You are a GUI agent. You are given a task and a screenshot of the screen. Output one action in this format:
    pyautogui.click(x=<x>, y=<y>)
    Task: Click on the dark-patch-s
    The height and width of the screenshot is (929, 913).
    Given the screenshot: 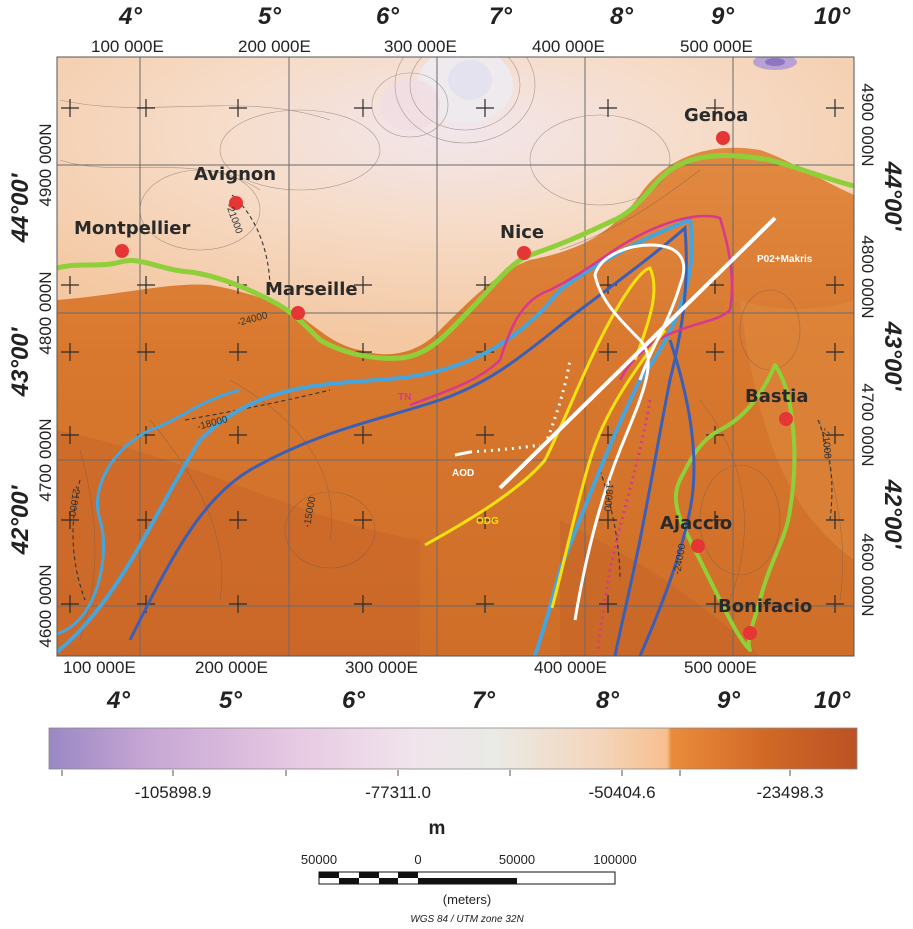 What is the action you would take?
    pyautogui.click(x=660, y=588)
    